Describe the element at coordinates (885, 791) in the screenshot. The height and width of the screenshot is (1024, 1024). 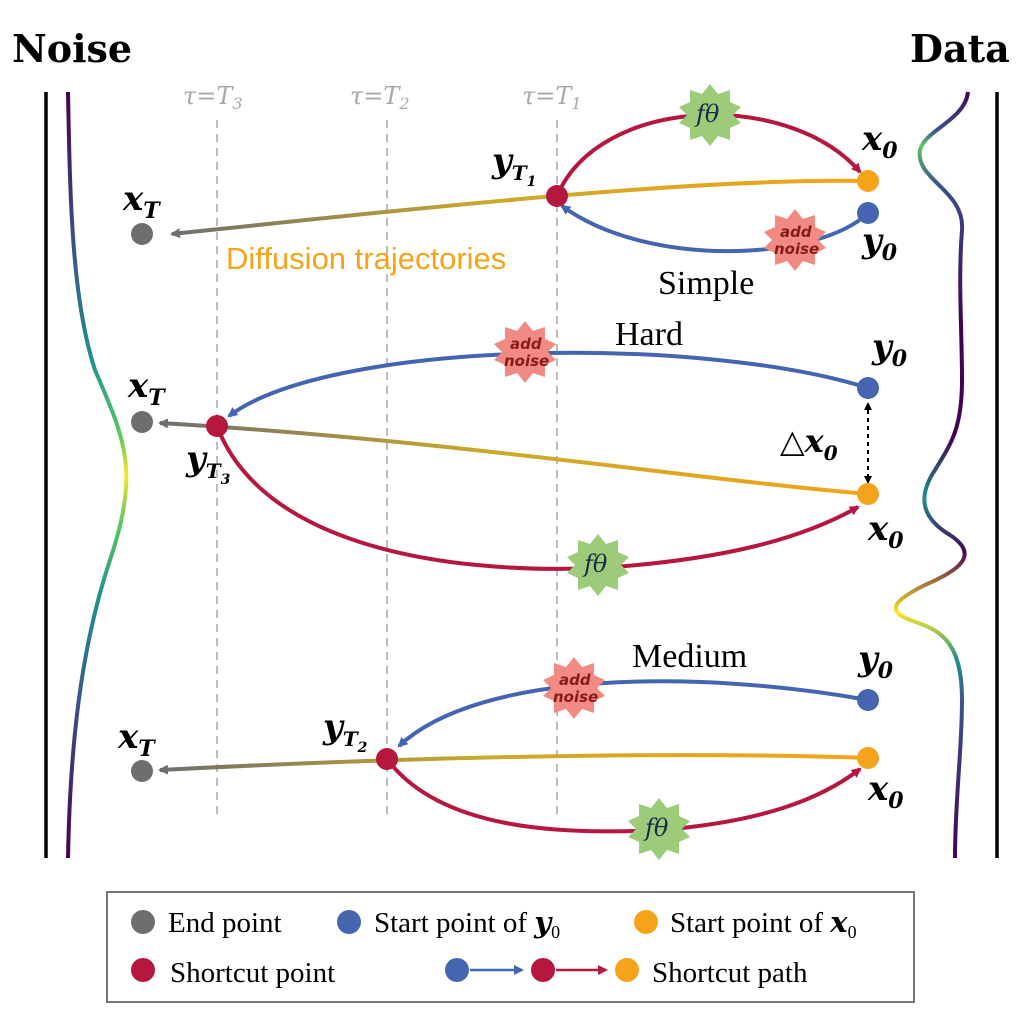
I see `x0-label-medium: x0` at that location.